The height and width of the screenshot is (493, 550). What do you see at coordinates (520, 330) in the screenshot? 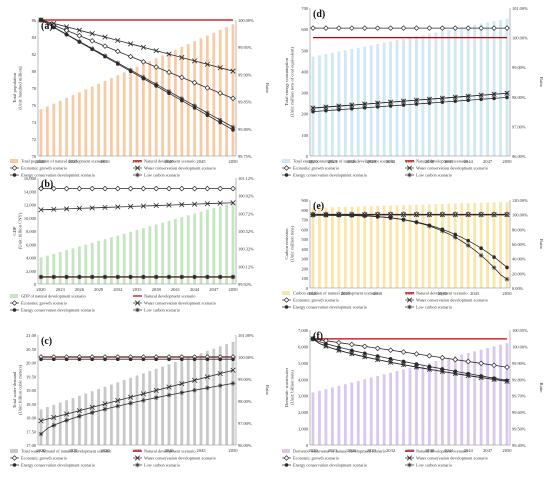
I see `y2-tick-label: 100.05%` at bounding box center [520, 330].